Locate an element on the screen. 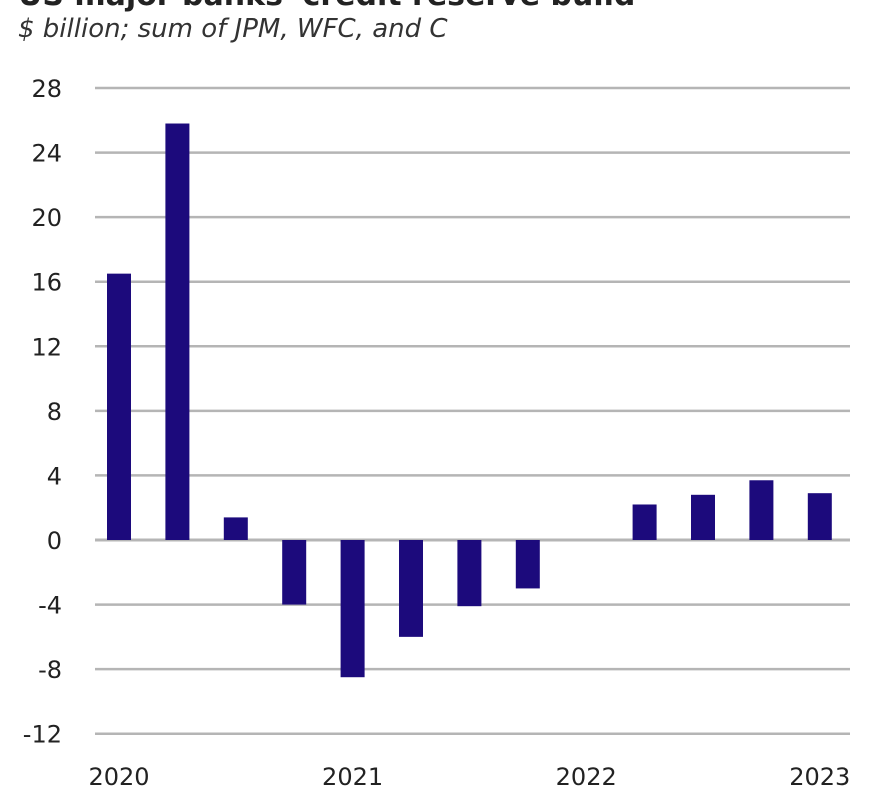 The height and width of the screenshot is (805, 890). y-tick-label: 16 is located at coordinates (46, 283).